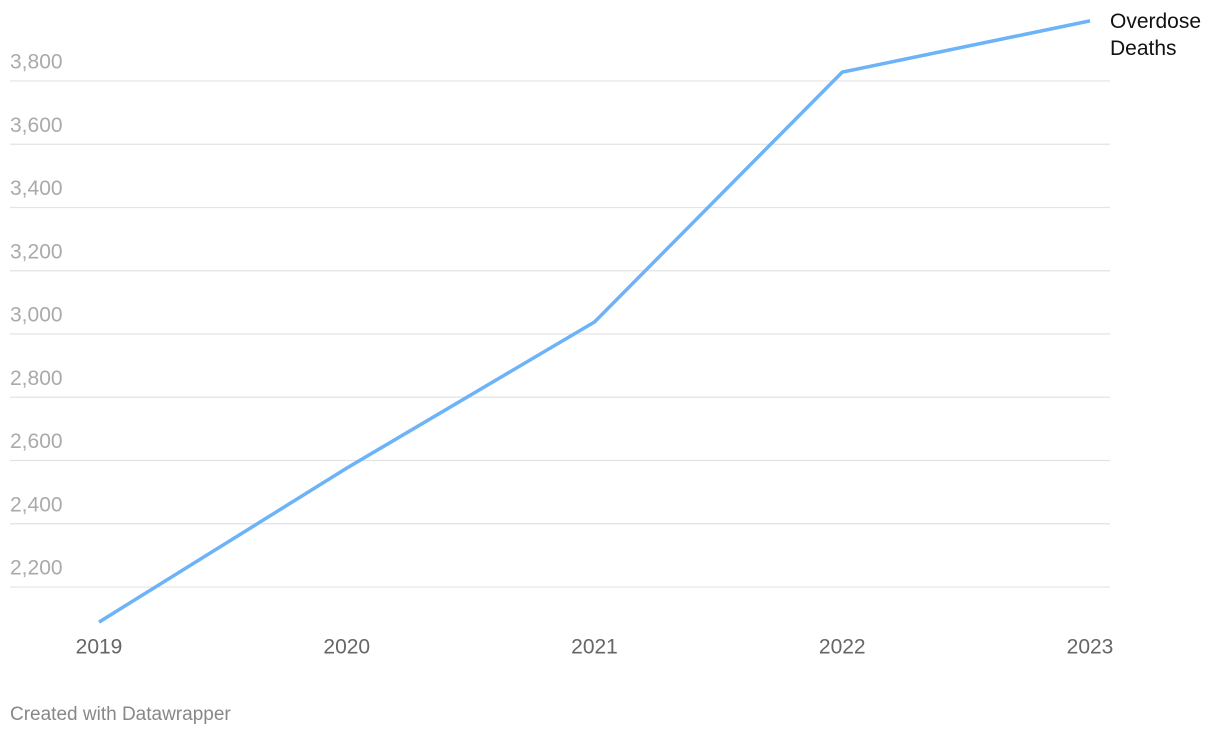 The image size is (1220, 738). Describe the element at coordinates (842, 647) in the screenshot. I see `x-tick-label: 2022` at that location.